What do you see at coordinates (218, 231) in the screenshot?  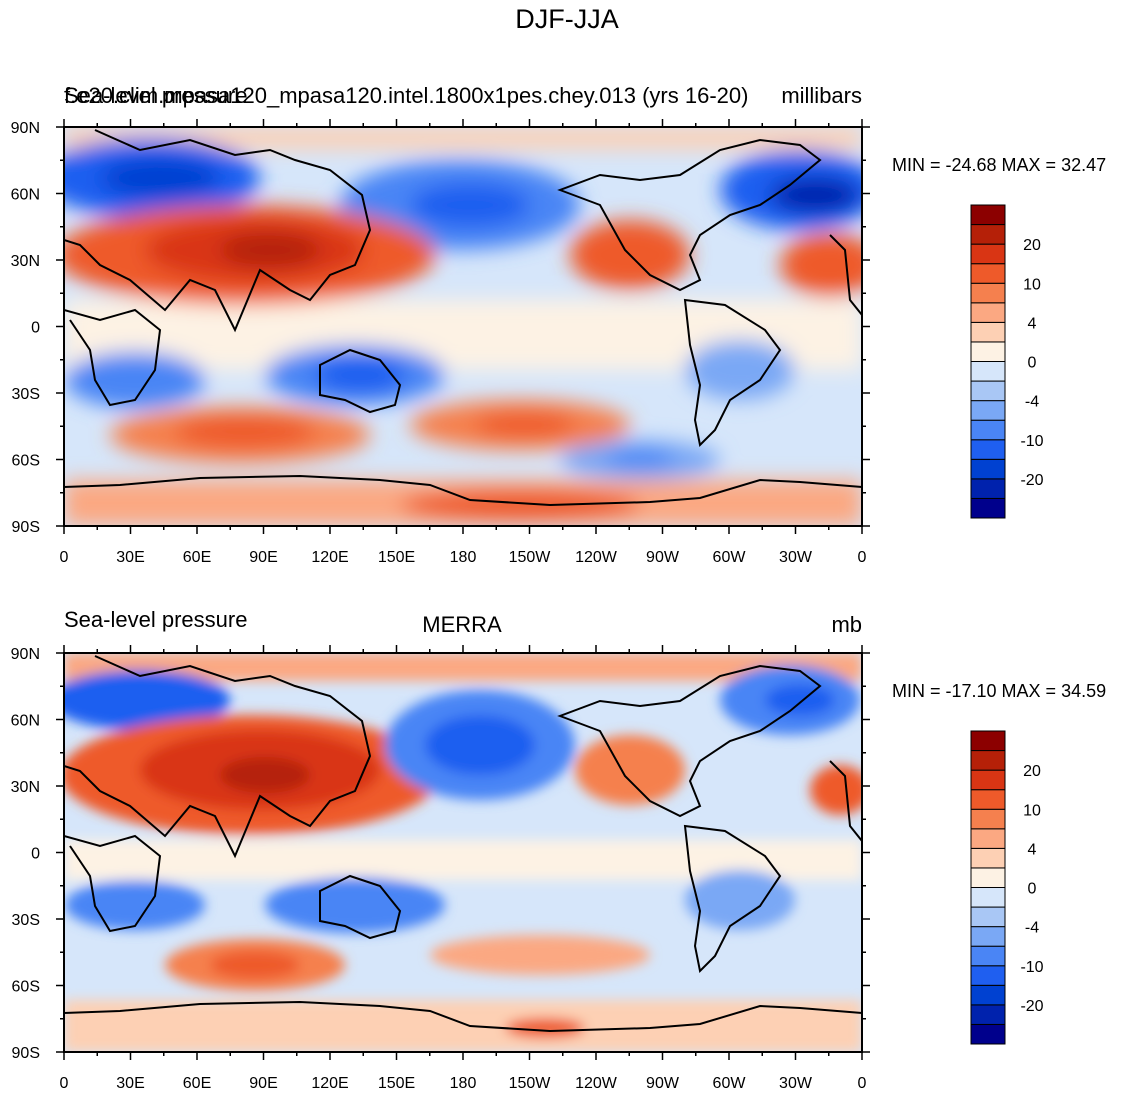 I see `coast-eurasia` at bounding box center [218, 231].